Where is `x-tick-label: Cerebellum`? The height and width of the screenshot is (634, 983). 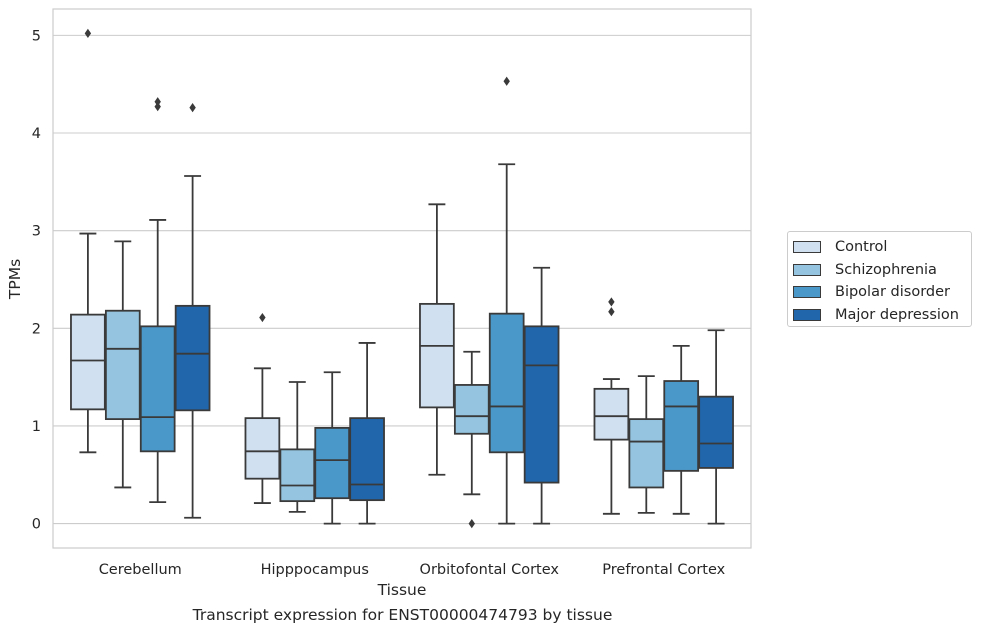
x-tick-label: Cerebellum is located at coordinates (140, 570).